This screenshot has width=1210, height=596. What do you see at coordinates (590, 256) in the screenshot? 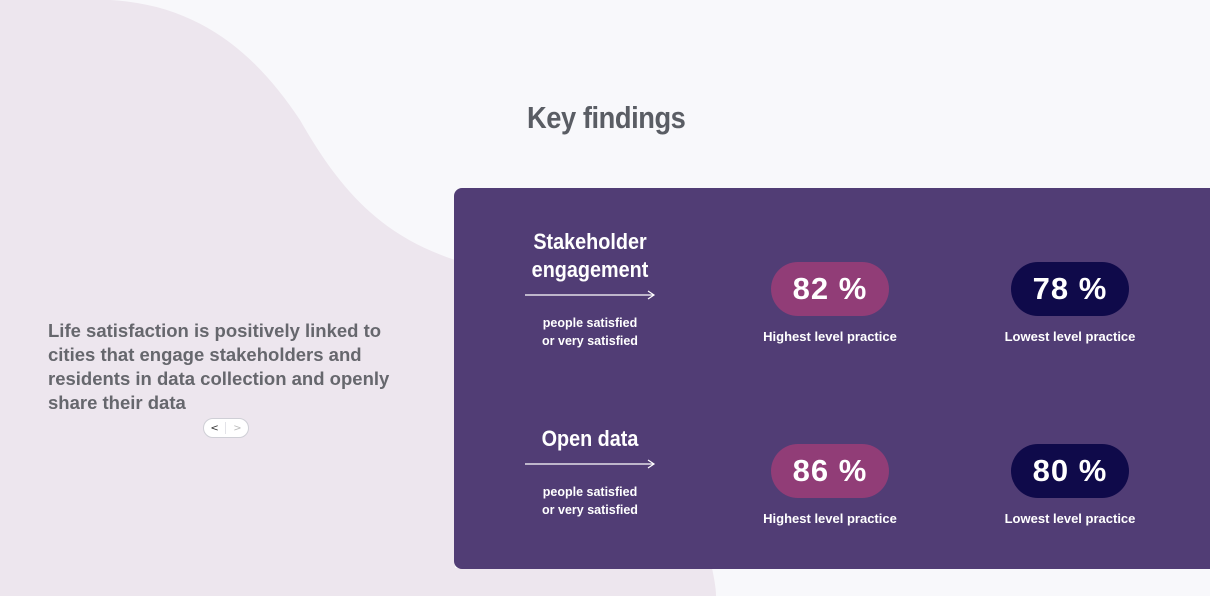
I see `row-name: Stakeholder engagement` at bounding box center [590, 256].